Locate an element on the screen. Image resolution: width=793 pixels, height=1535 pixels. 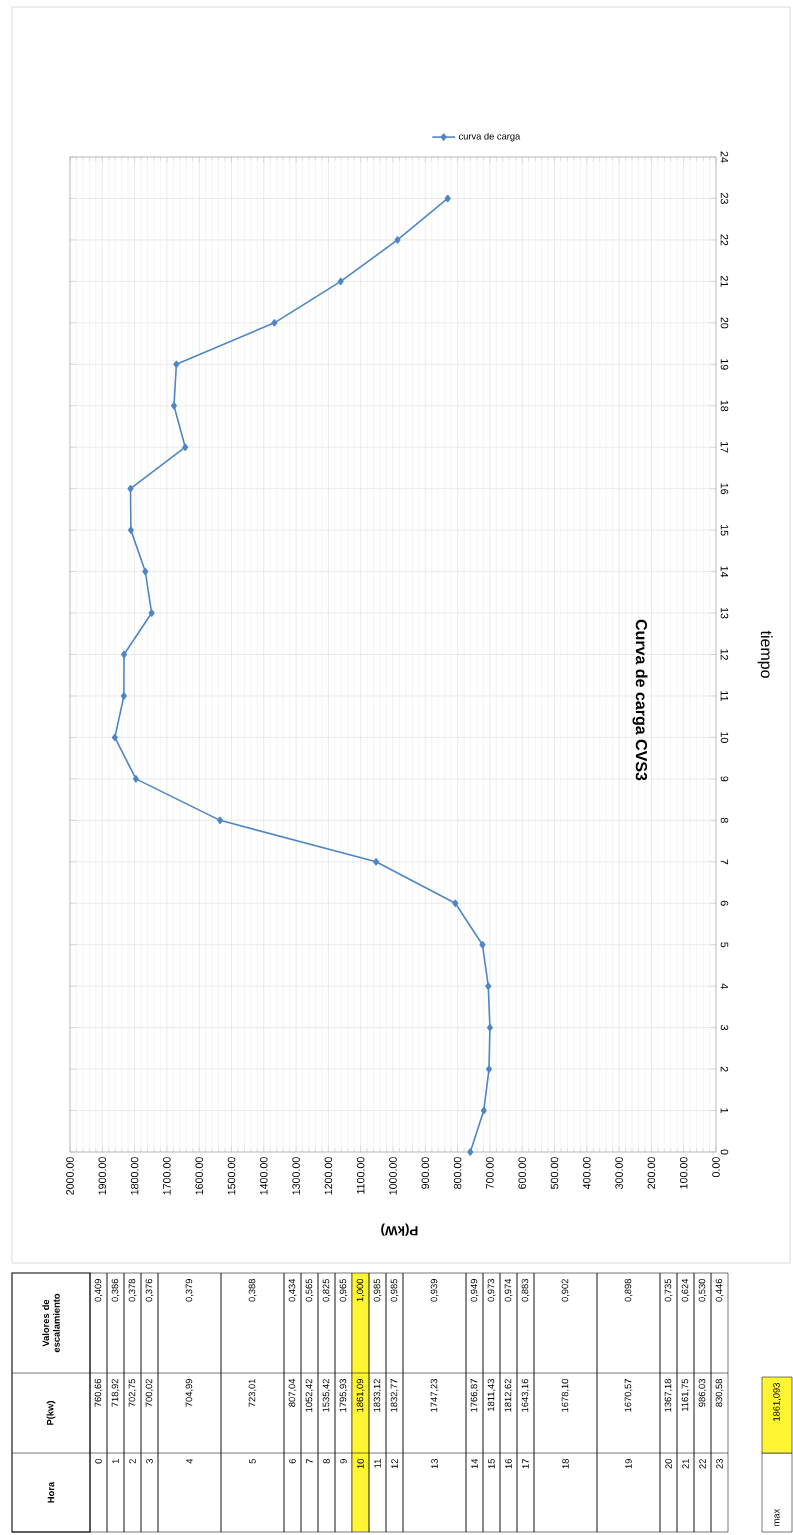
x-tick-label: 1000.00 is located at coordinates (393, 1176).